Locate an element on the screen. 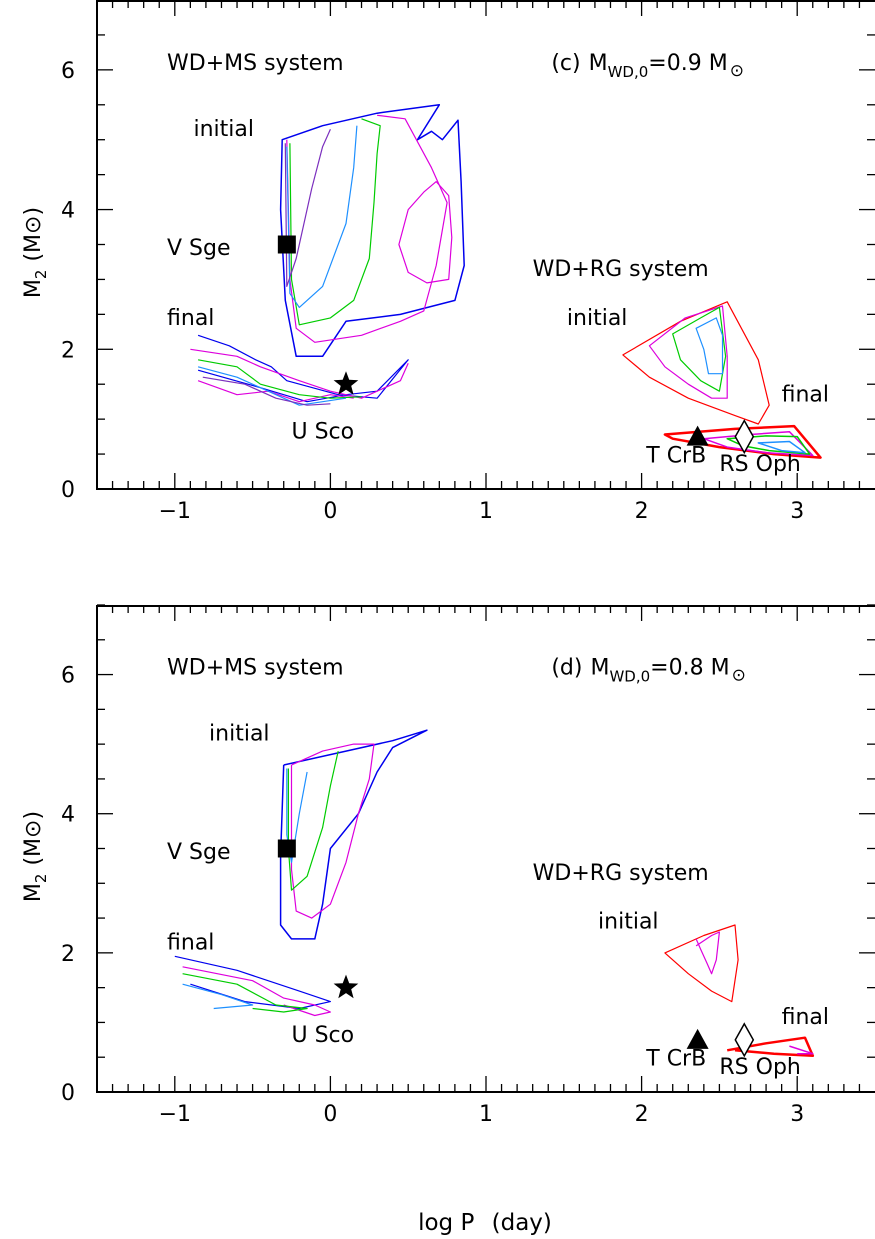 The width and height of the screenshot is (875, 1239). panel-letter: (c) is located at coordinates (565, 63).